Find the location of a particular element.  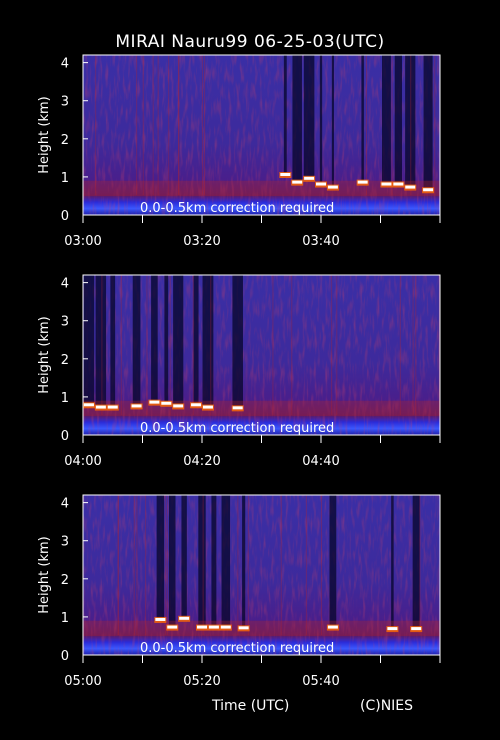

x-tick-label: 04:20 is located at coordinates (201, 461).